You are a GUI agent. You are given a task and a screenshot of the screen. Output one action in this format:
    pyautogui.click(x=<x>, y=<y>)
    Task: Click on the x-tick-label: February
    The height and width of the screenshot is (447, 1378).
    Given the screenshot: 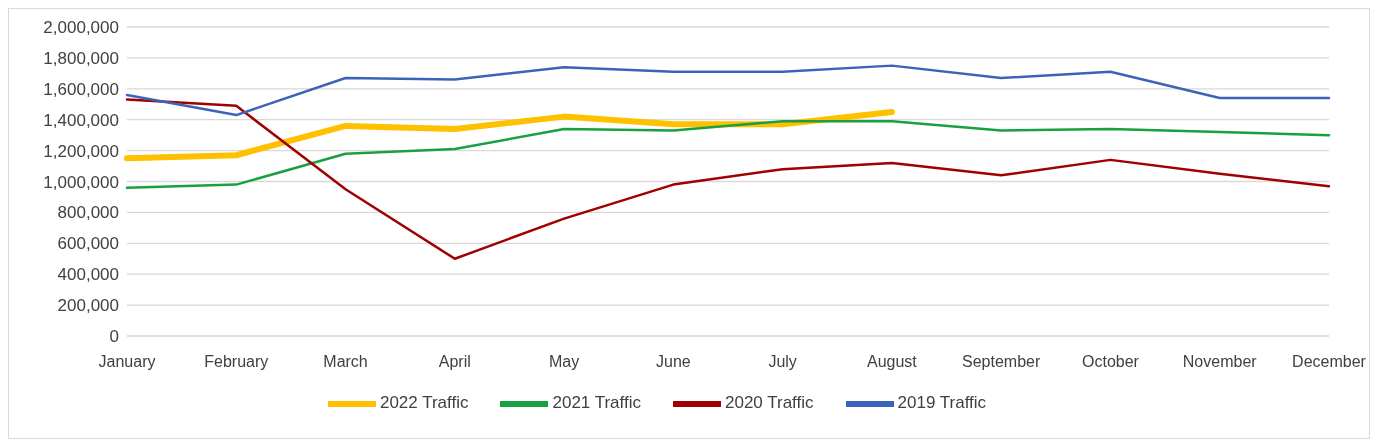 What is the action you would take?
    pyautogui.click(x=236, y=362)
    